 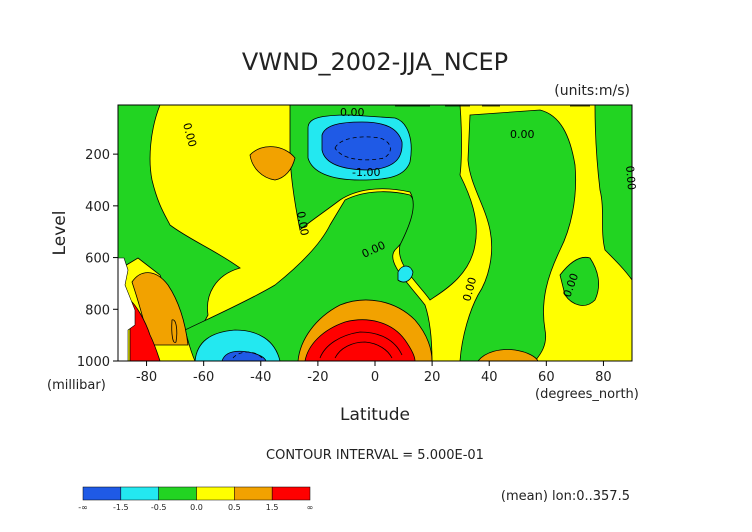 What do you see at coordinates (121, 507) in the screenshot?
I see `colorbar-label: -1.5` at bounding box center [121, 507].